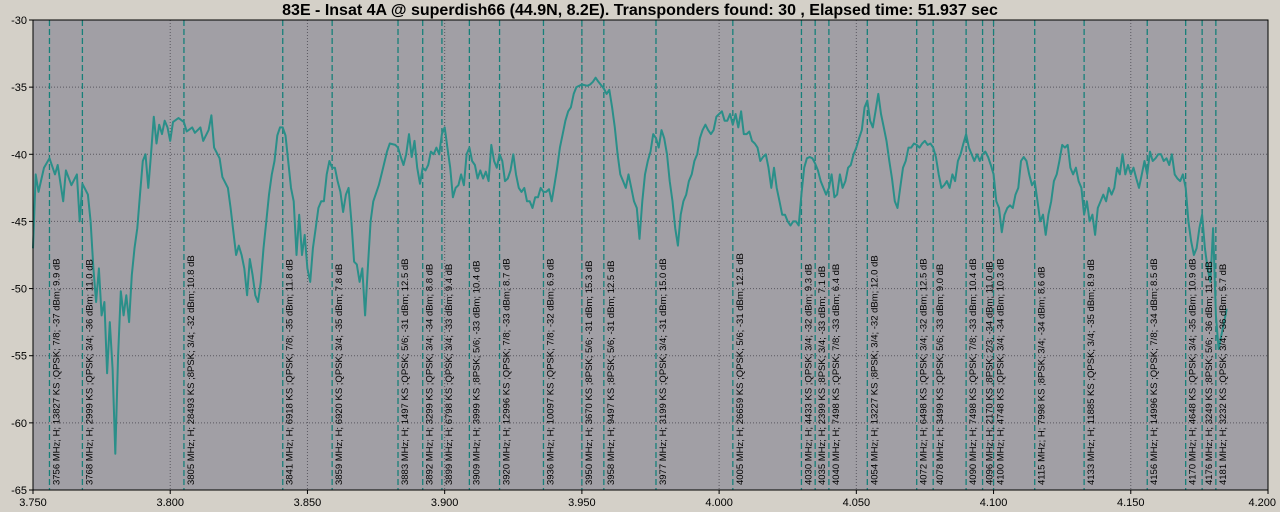 This screenshot has height=512, width=1280. Describe the element at coordinates (19, 424) in the screenshot. I see `y-tick-label-6: -60` at that location.